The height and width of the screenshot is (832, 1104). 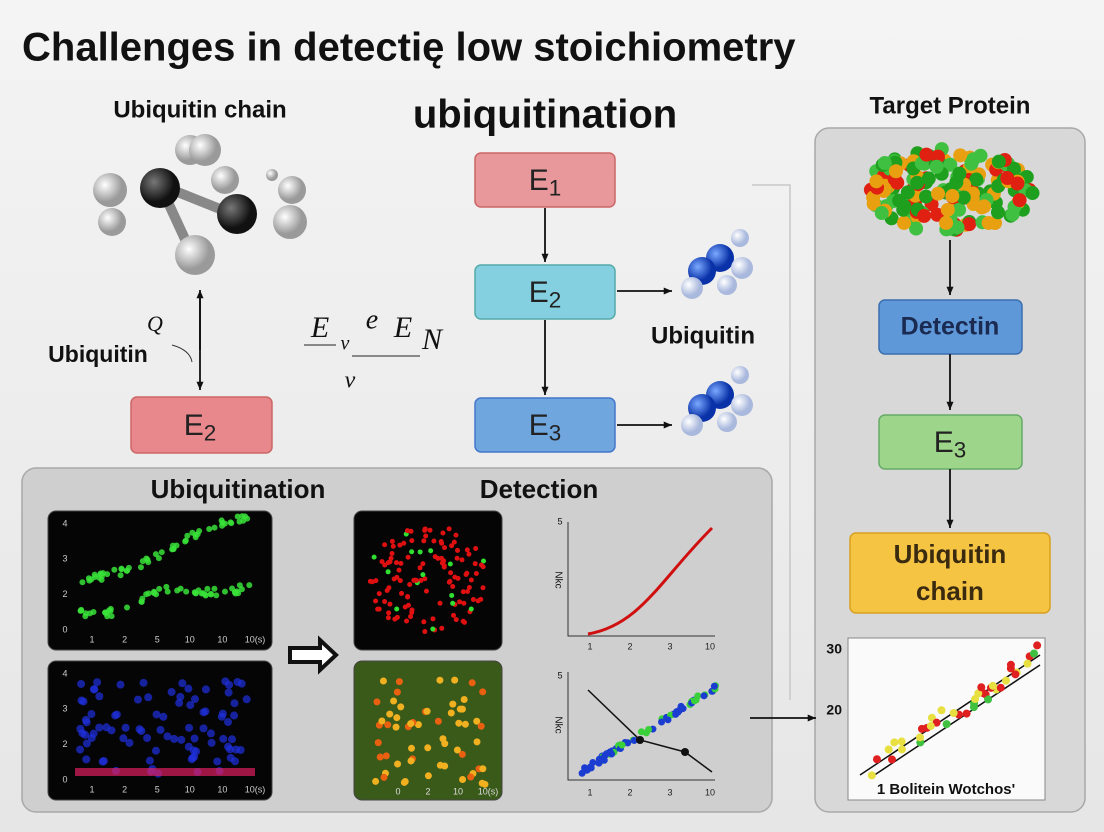 What do you see at coordinates (545, 427) in the screenshot?
I see `box-label: E3` at bounding box center [545, 427].